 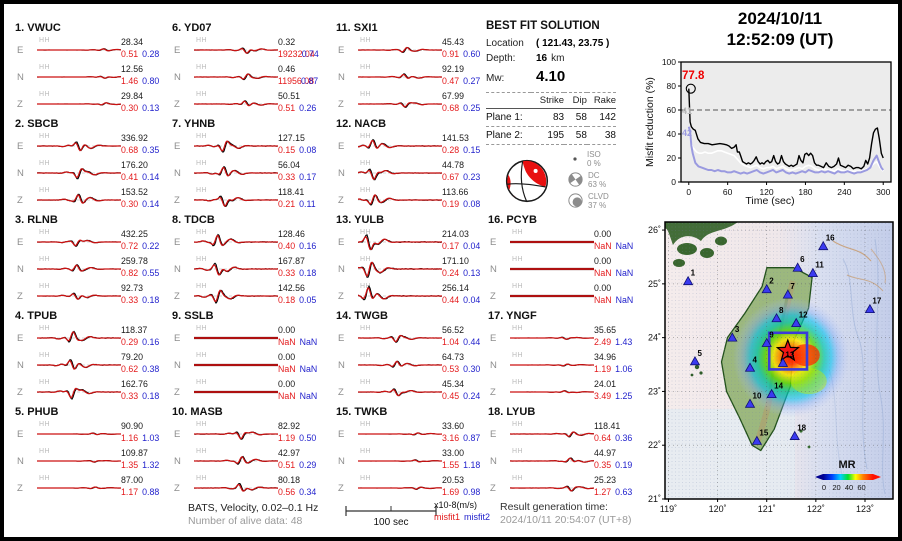 I want to click on trace-row-YULB-Z: Z HH 256.14 0.44 0.04, so click(x=413, y=295).